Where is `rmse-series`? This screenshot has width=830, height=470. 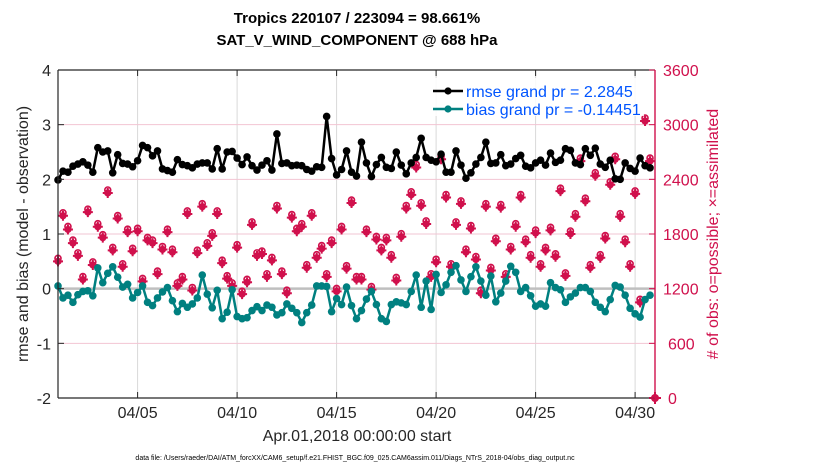
rmse-series is located at coordinates (354, 148).